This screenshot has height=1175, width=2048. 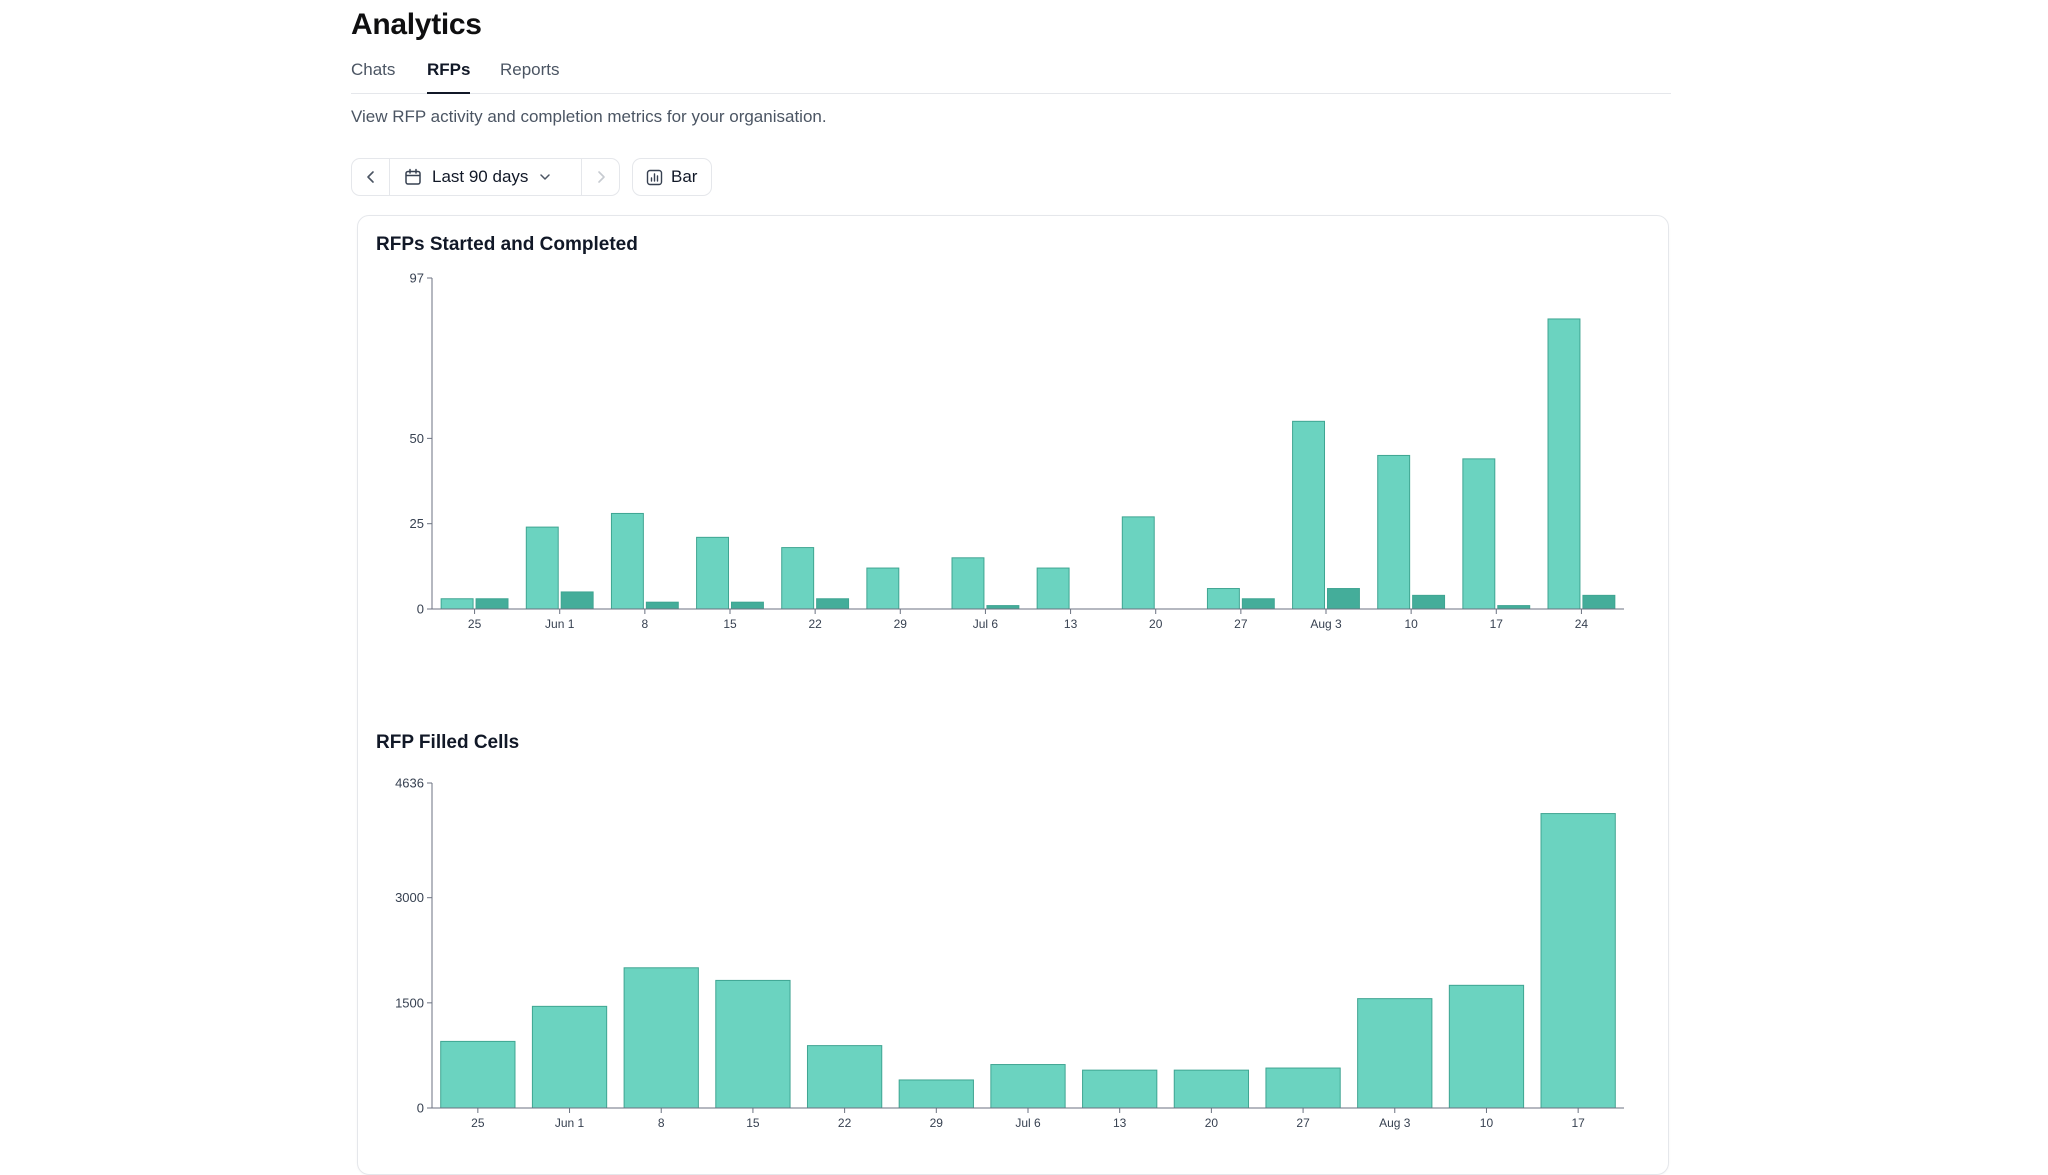 I want to click on x-tick-label: 24, so click(x=1582, y=624).